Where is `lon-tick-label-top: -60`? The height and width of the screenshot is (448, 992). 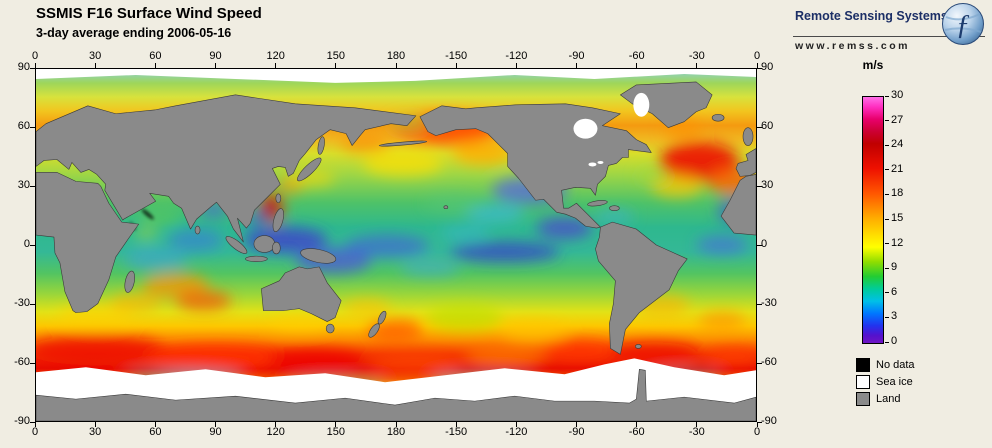 lon-tick-label-top: -60 is located at coordinates (636, 56).